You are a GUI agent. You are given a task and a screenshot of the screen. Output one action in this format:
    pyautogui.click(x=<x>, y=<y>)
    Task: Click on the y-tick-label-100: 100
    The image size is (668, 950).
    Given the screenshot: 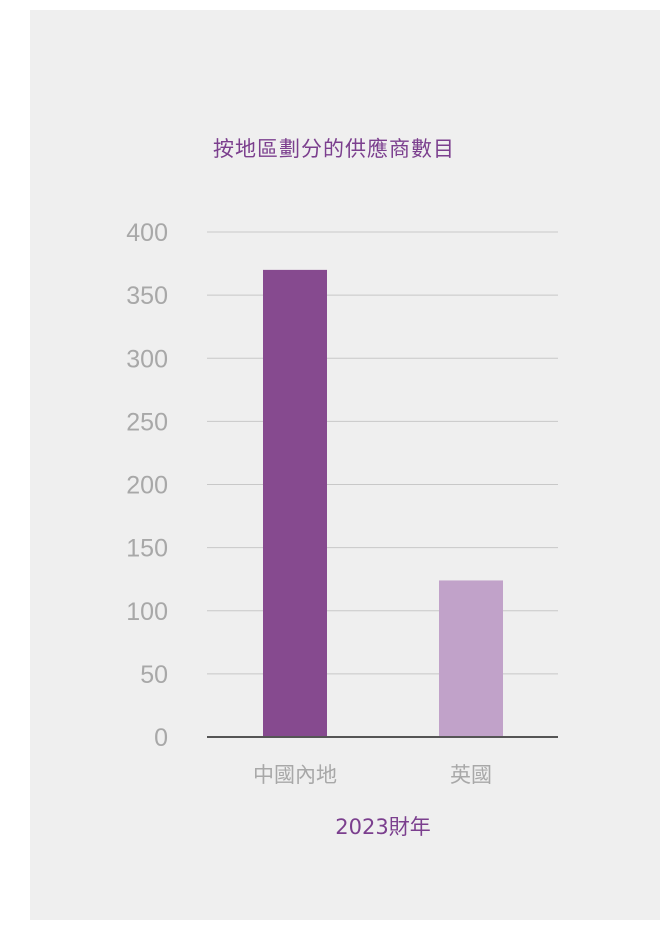 What is the action you would take?
    pyautogui.click(x=147, y=612)
    